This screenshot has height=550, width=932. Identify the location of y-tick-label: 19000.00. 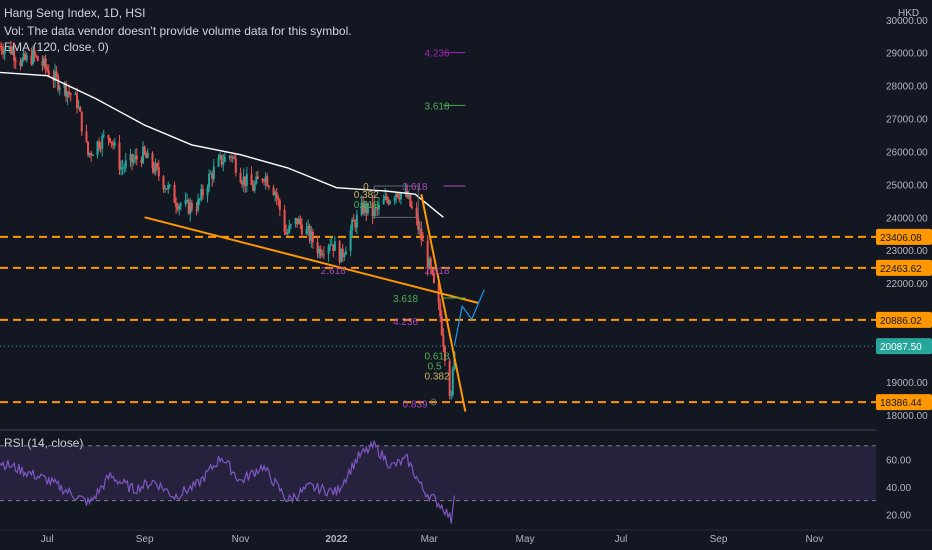
(907, 383).